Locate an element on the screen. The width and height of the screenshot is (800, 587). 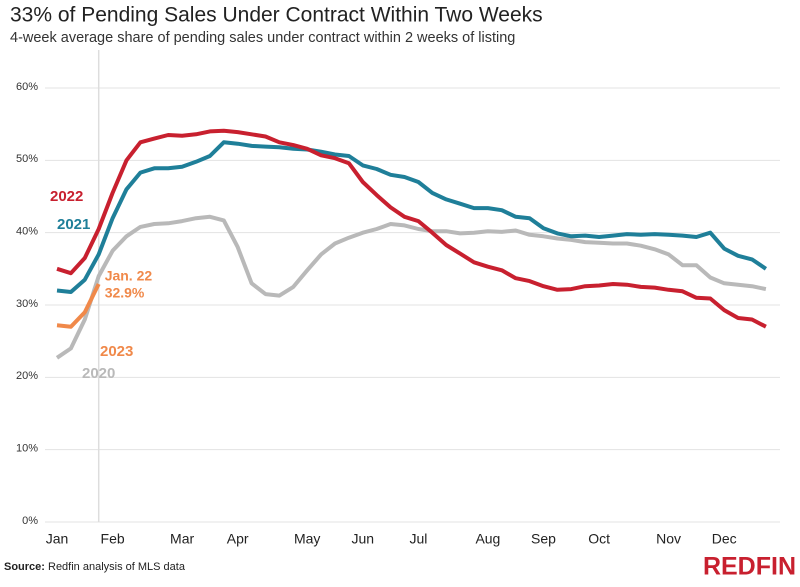
x-tick-label: May is located at coordinates (307, 539).